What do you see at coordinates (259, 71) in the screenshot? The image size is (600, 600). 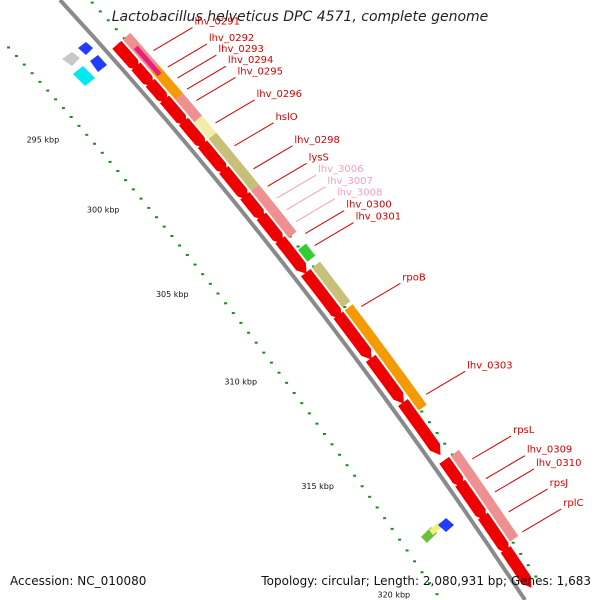 I see `gene-label: lhv_0295` at bounding box center [259, 71].